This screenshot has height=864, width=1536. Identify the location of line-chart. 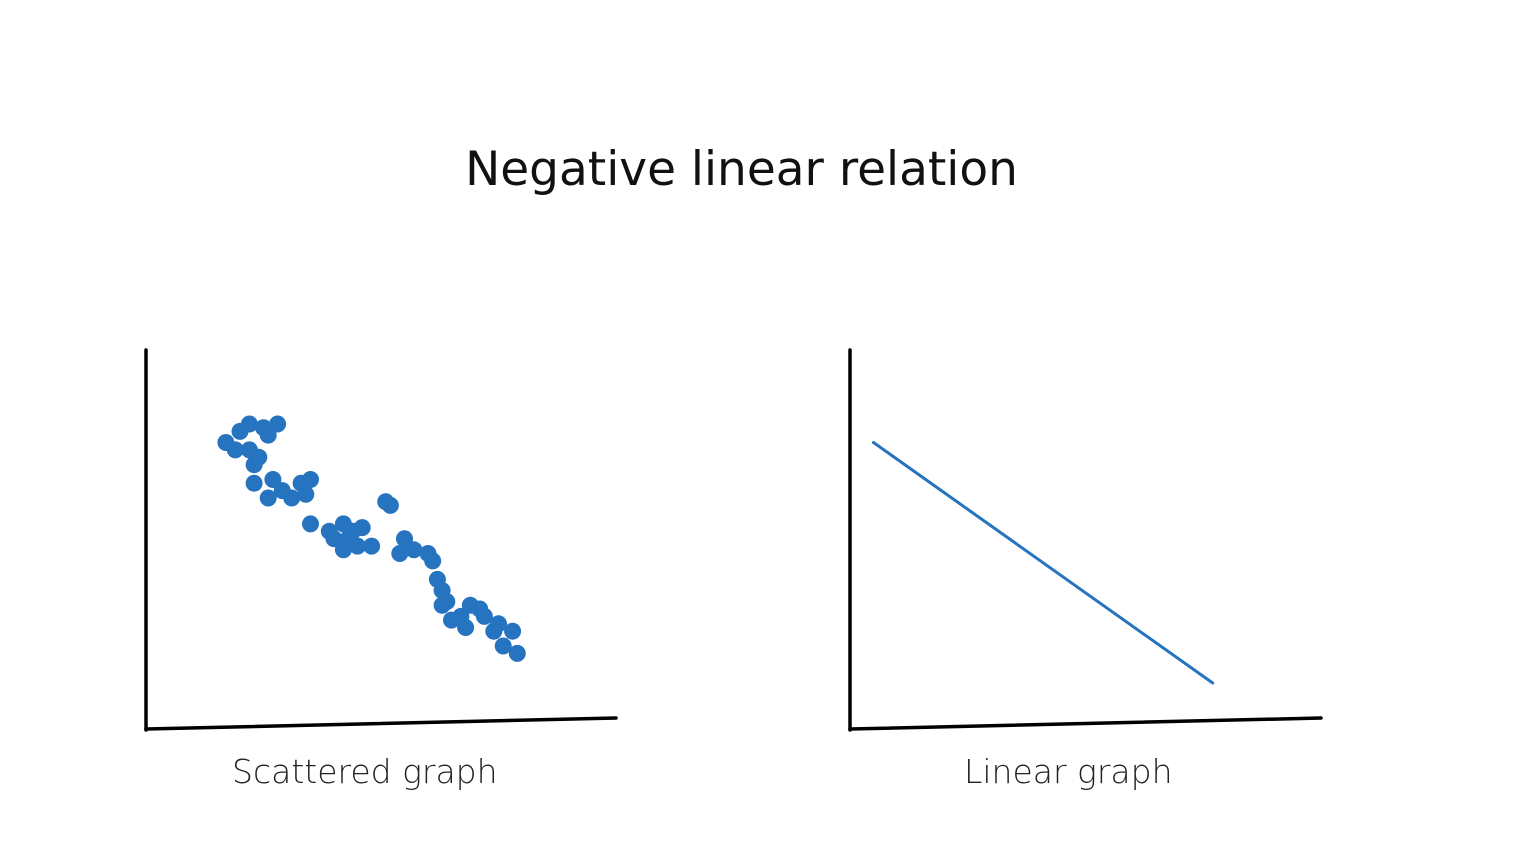
(1085, 540).